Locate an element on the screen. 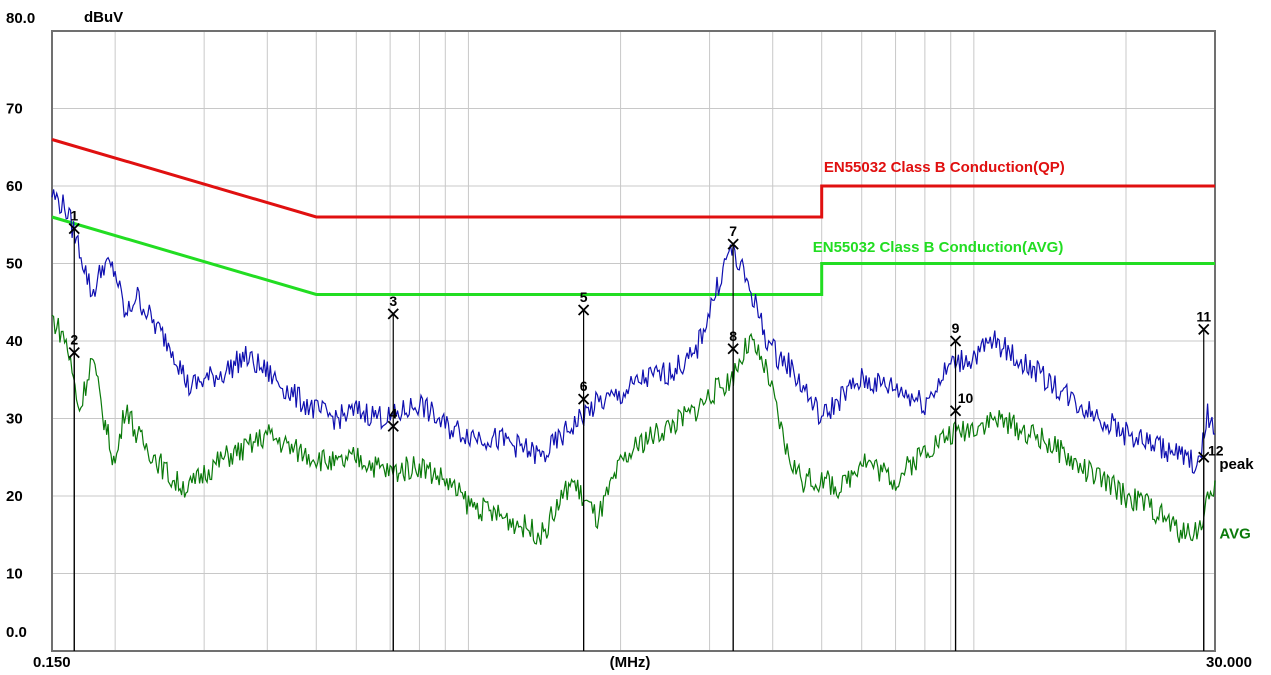 The image size is (1271, 675). x-axis-ticks: 0.150 30.000 is located at coordinates (642, 662).